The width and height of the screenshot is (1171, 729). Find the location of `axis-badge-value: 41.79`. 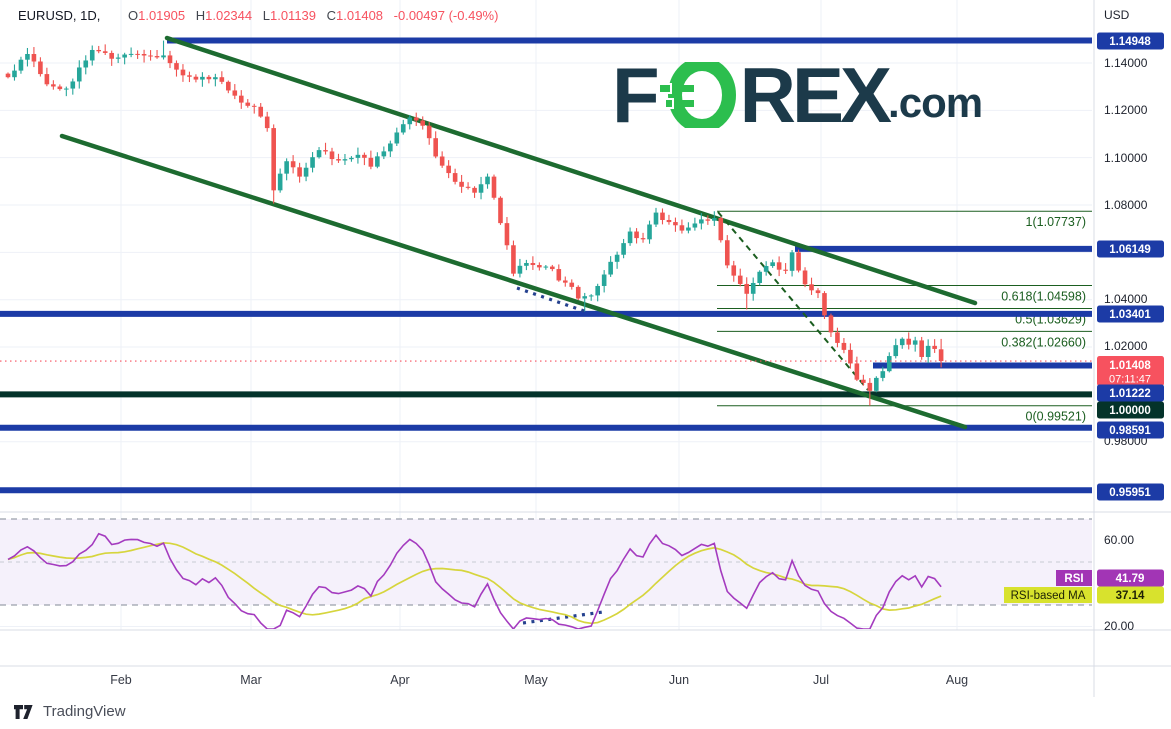

axis-badge-value: 41.79 is located at coordinates (1130, 579).